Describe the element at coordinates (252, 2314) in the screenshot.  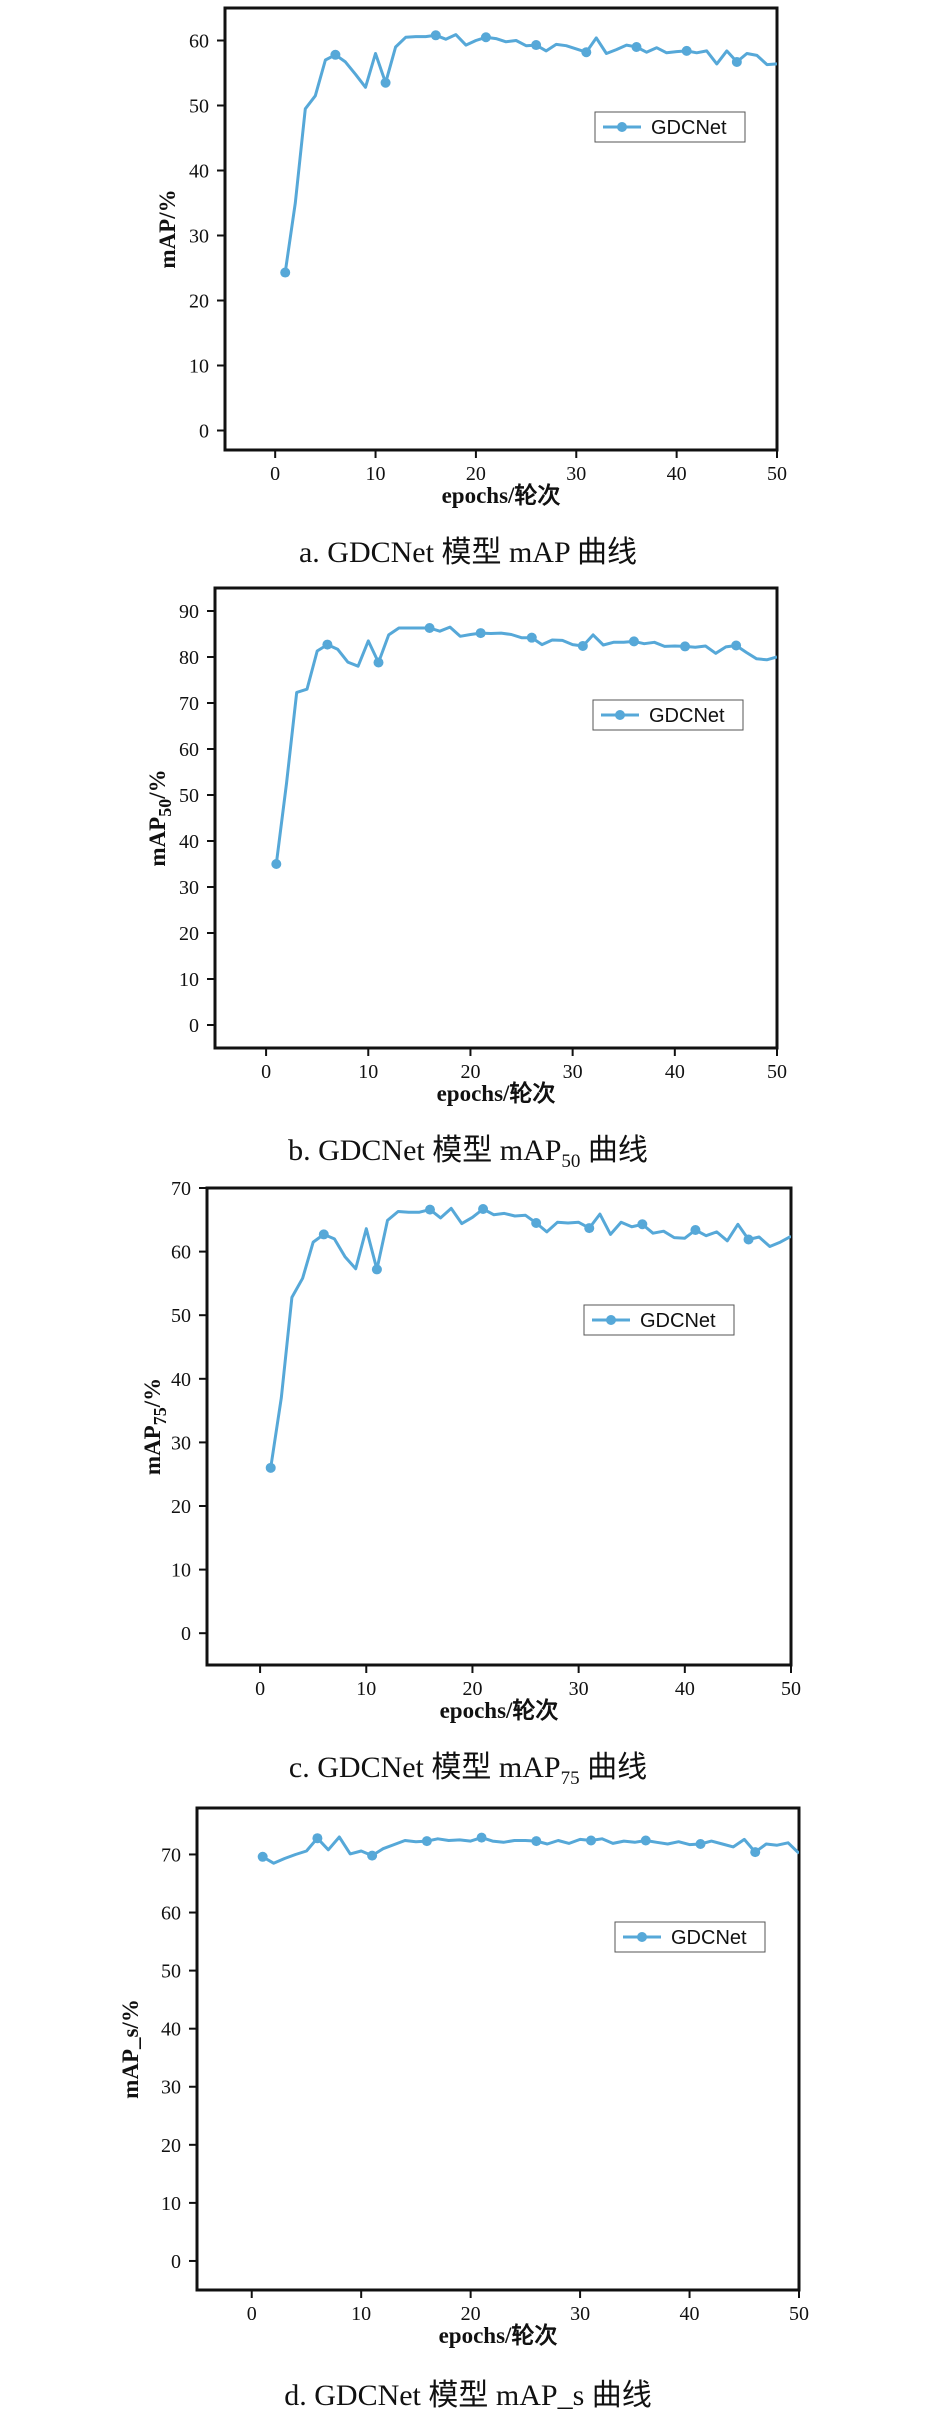
I see `chart-3-x-tick-label-0: 0` at that location.